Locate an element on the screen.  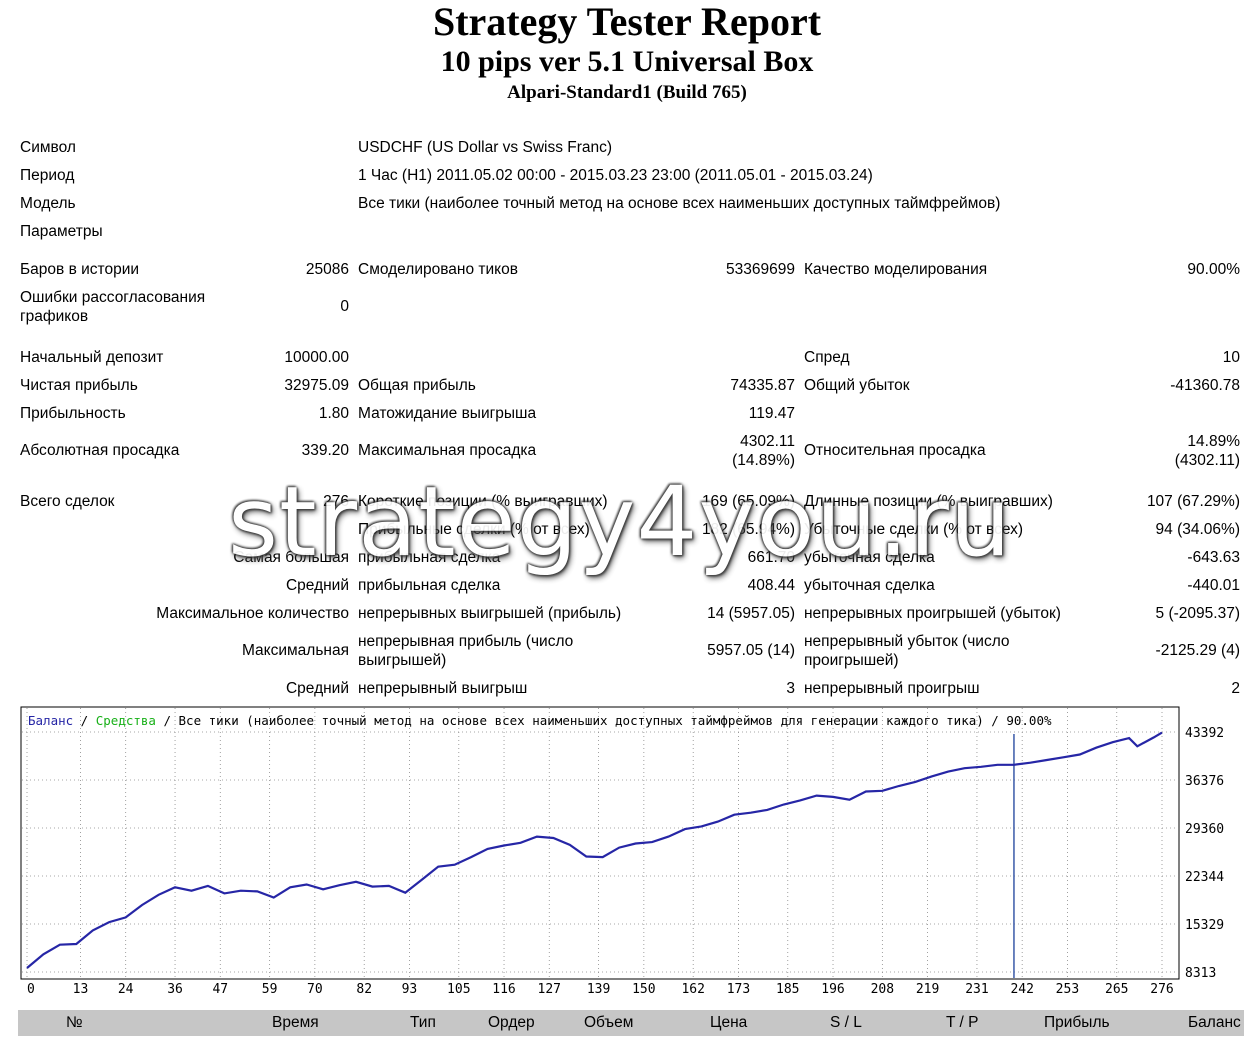
cons-profit-label-1: непрерывная прибыль (число is located at coordinates (466, 641).